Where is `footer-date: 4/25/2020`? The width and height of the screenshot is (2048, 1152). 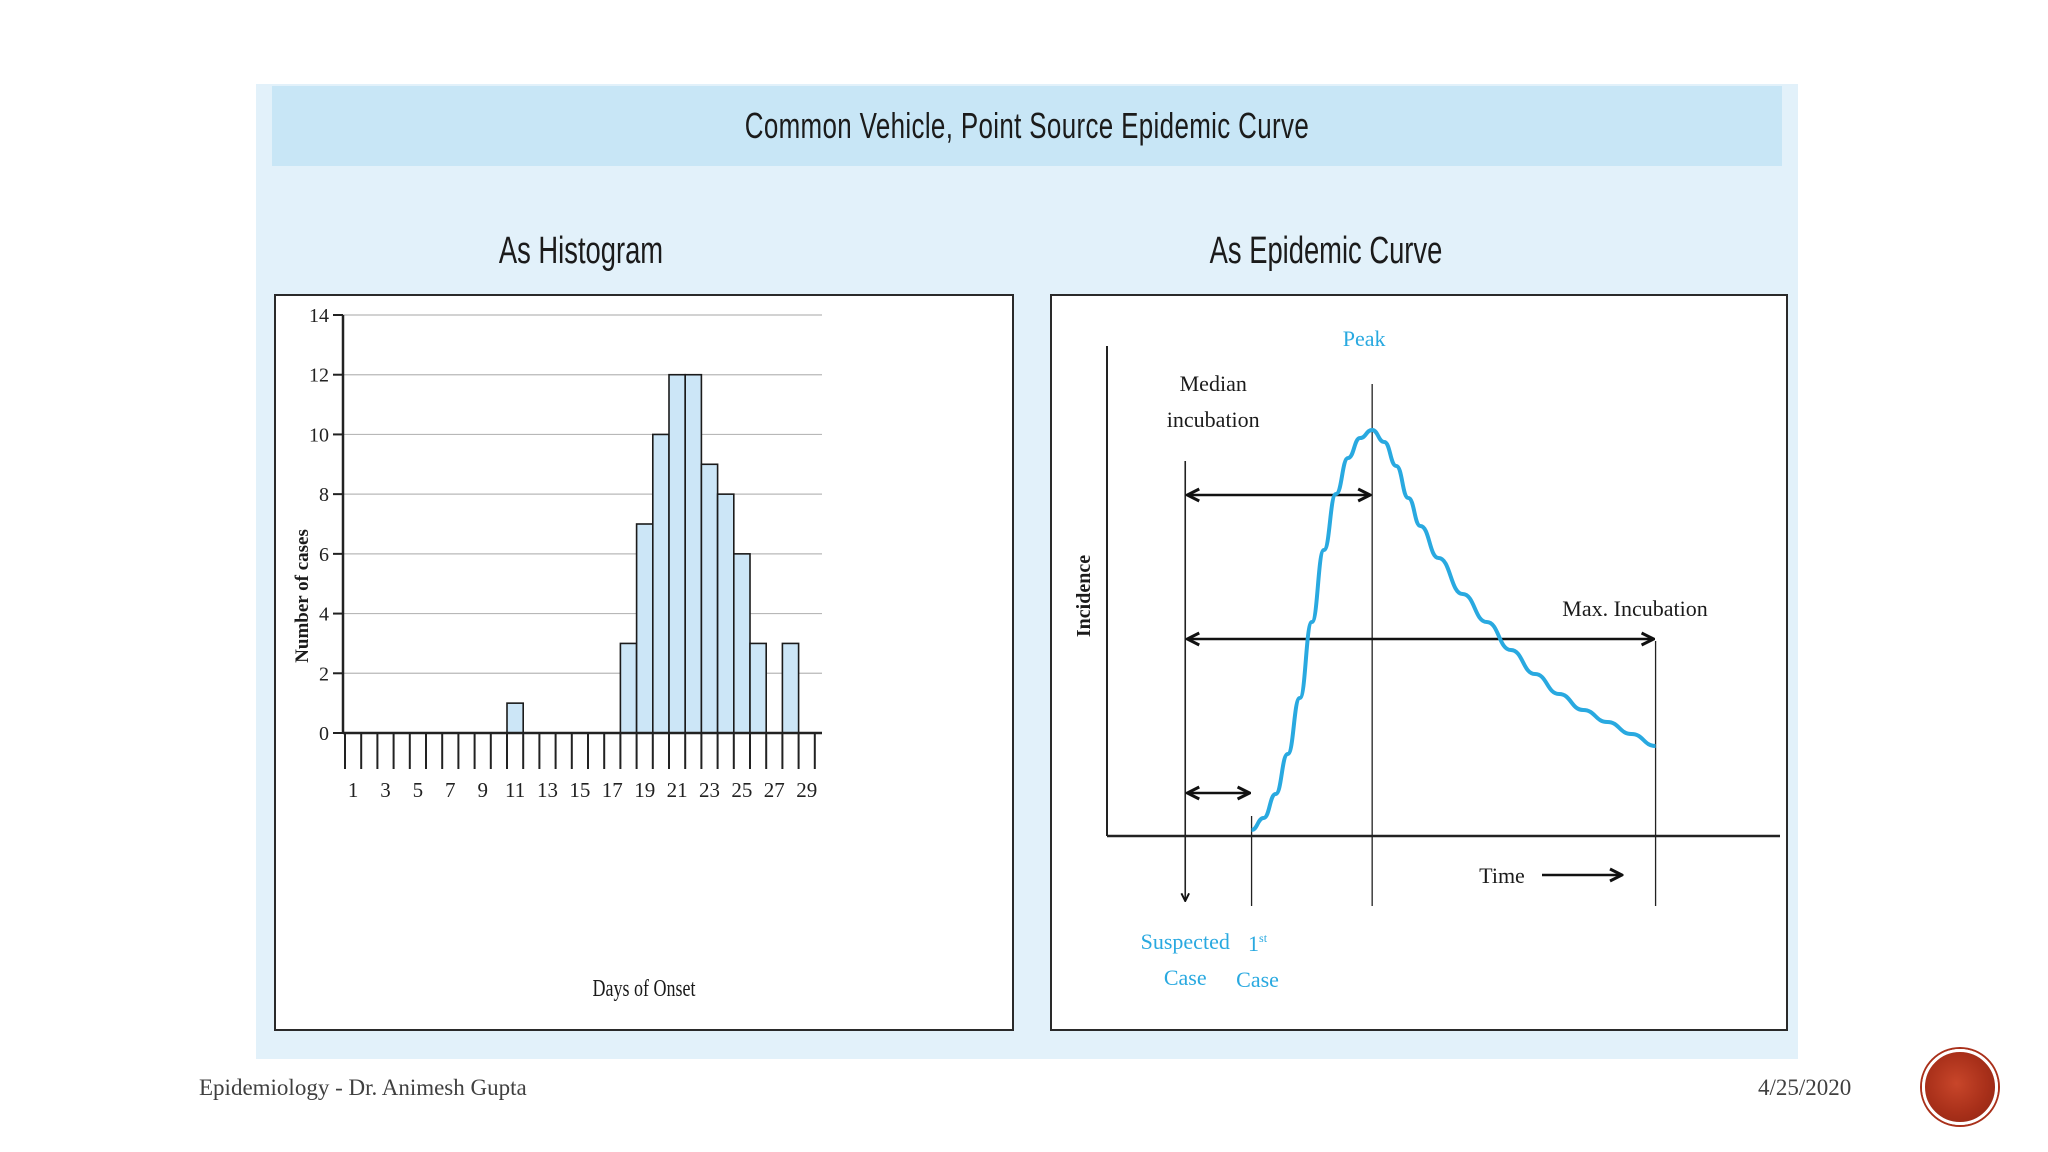 footer-date: 4/25/2020 is located at coordinates (1805, 1087).